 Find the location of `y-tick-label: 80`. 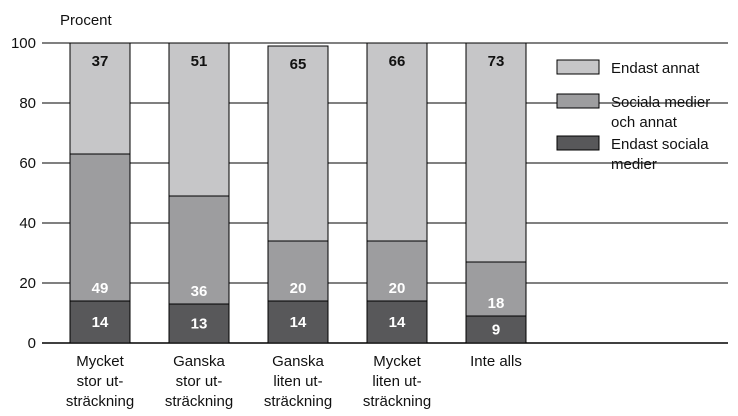

y-tick-label: 80 is located at coordinates (27, 103).